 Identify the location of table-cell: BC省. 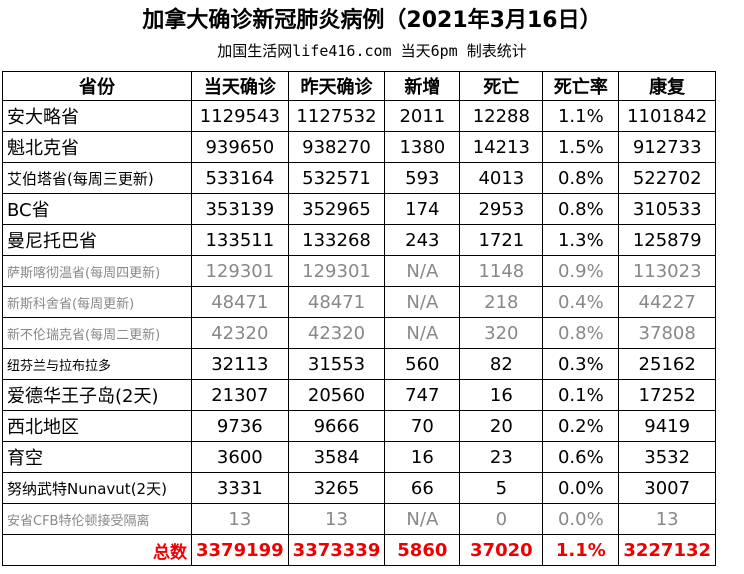
(97, 209).